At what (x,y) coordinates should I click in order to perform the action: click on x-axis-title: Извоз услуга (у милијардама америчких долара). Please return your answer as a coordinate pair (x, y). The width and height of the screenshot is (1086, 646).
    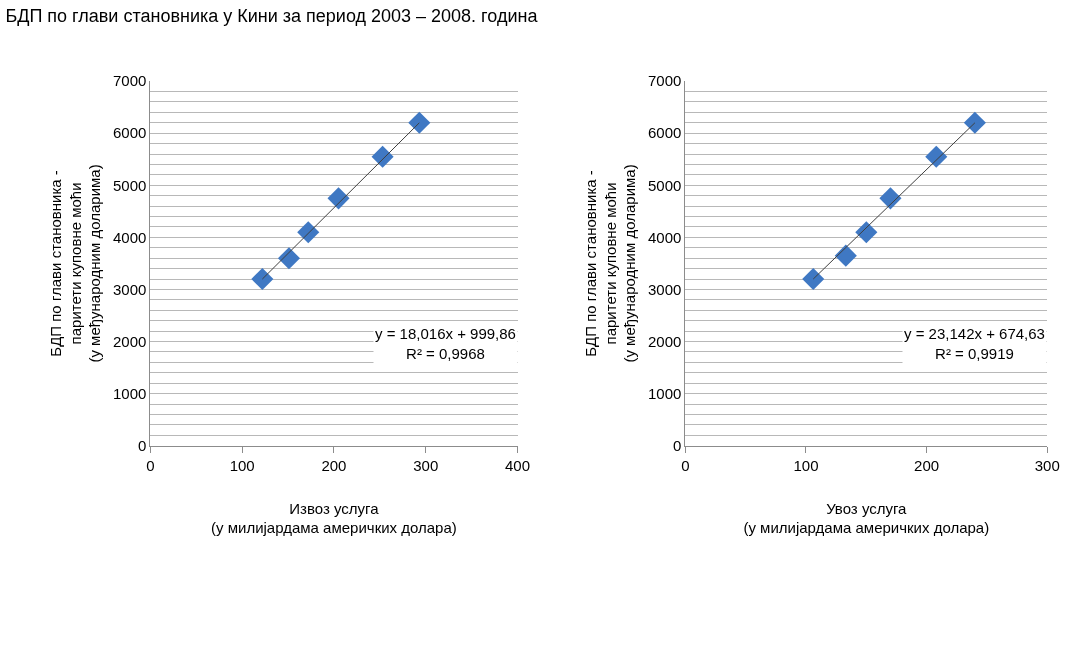
    Looking at the image, I should click on (334, 518).